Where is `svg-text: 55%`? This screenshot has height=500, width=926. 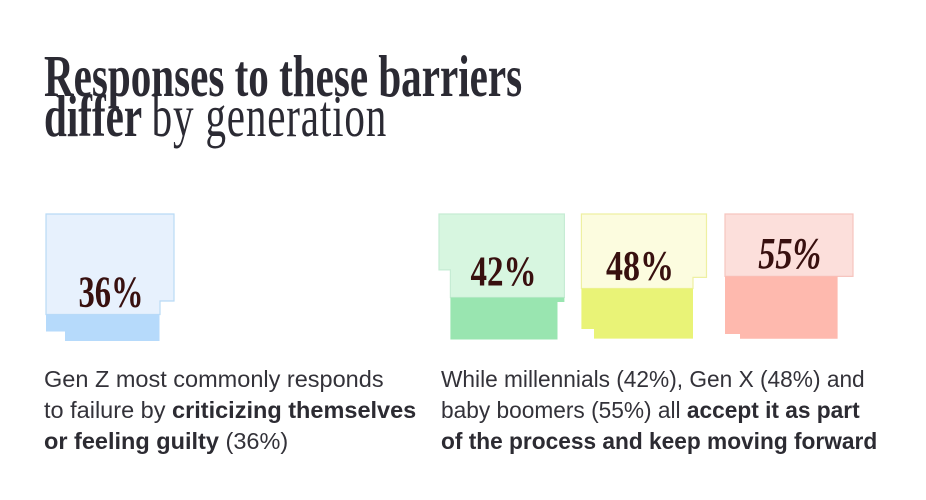
svg-text: 55% is located at coordinates (789, 253).